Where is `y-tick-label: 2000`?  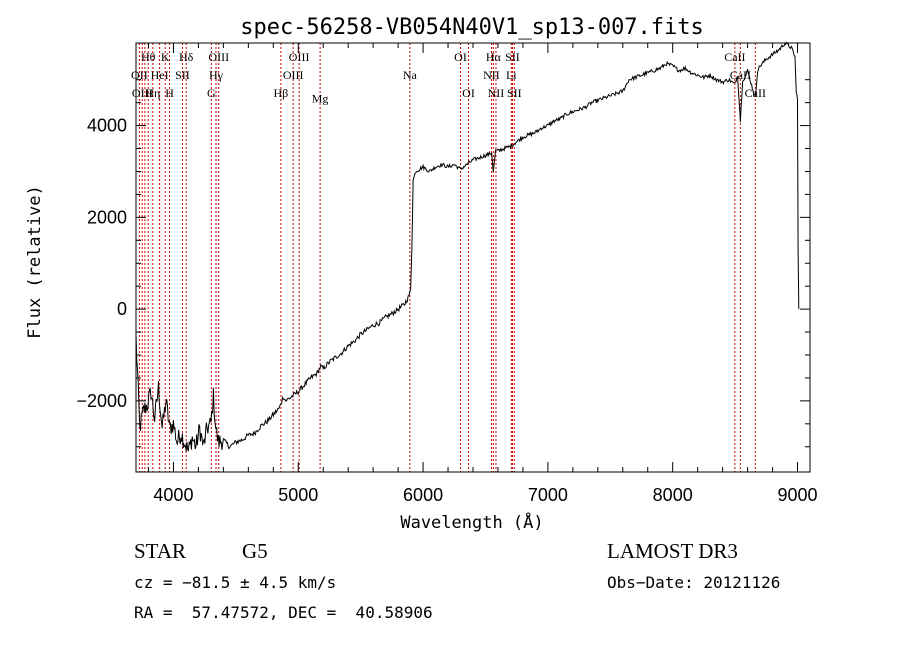 y-tick-label: 2000 is located at coordinates (107, 217).